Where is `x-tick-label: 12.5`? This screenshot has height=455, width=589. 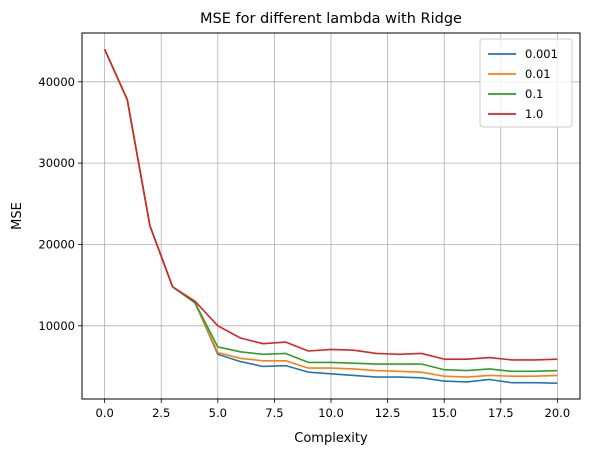 x-tick-label: 12.5 is located at coordinates (388, 413).